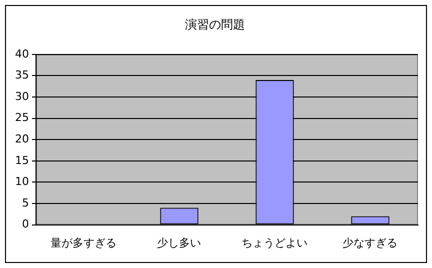  I want to click on y-tick-label: 30, so click(21, 96).